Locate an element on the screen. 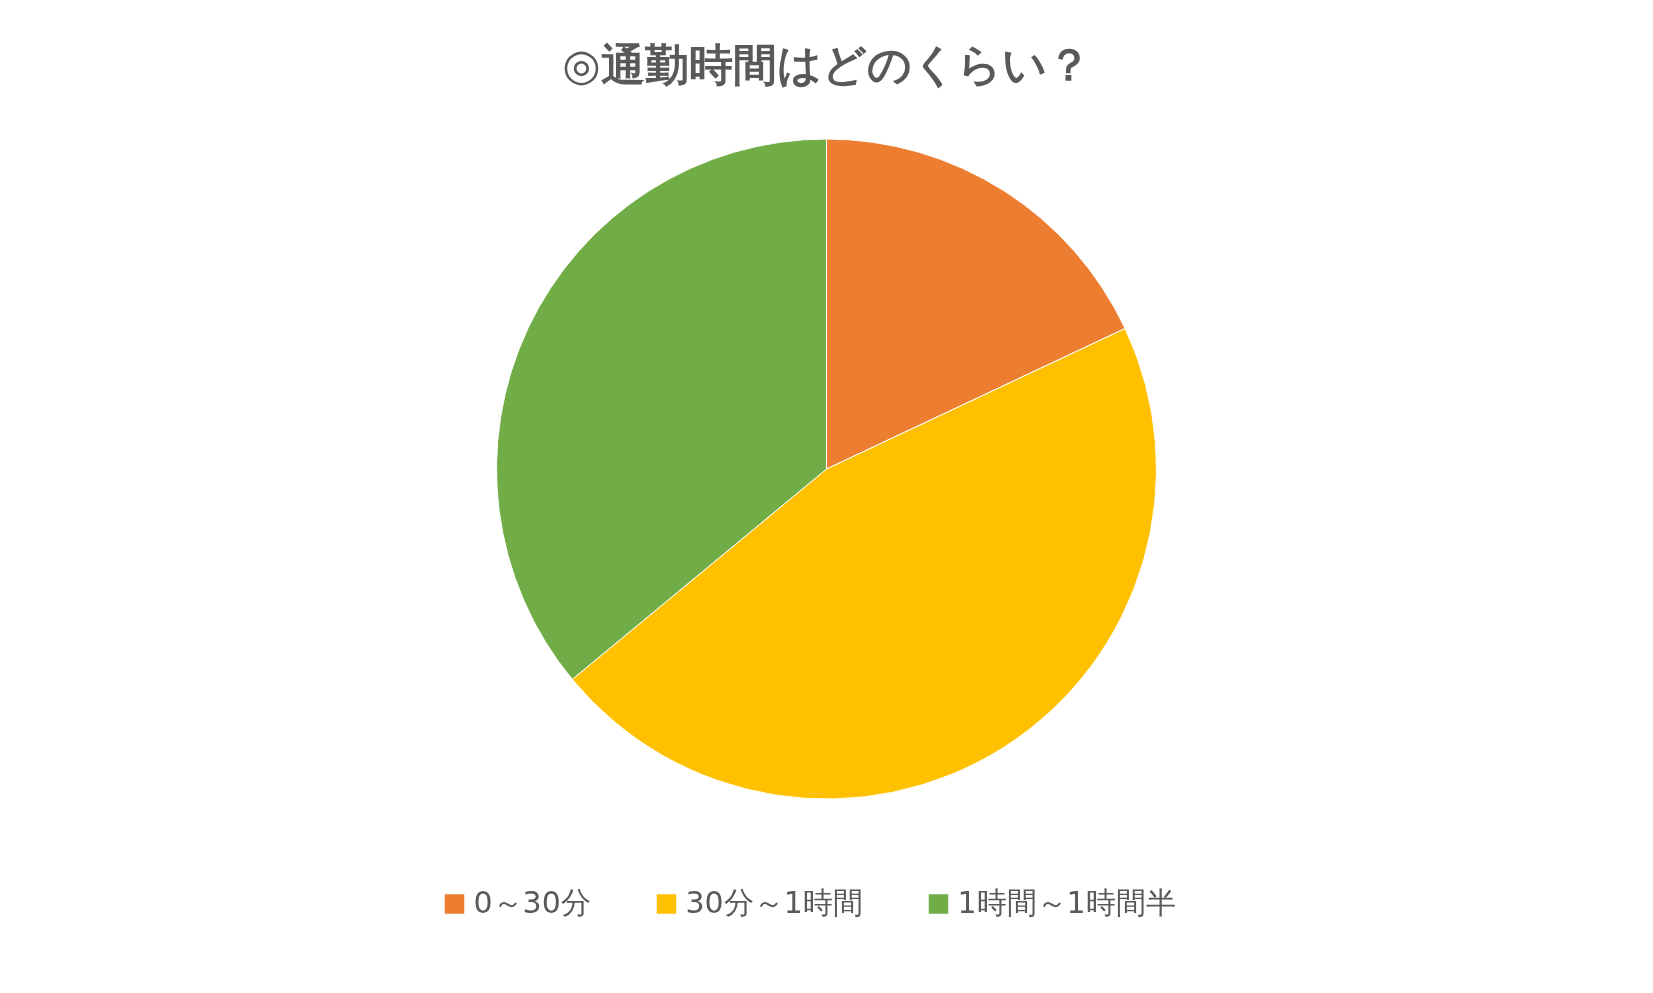 The image size is (1653, 993). legend-label: 1時間～1時間半 is located at coordinates (1066, 902).